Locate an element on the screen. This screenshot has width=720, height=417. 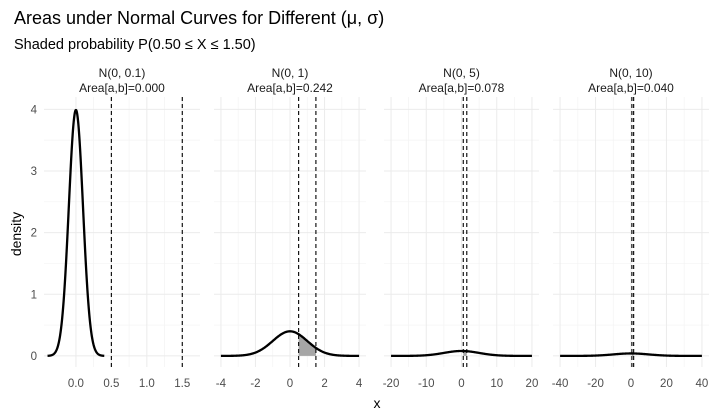
x-tick-label: 2 is located at coordinates (324, 384).